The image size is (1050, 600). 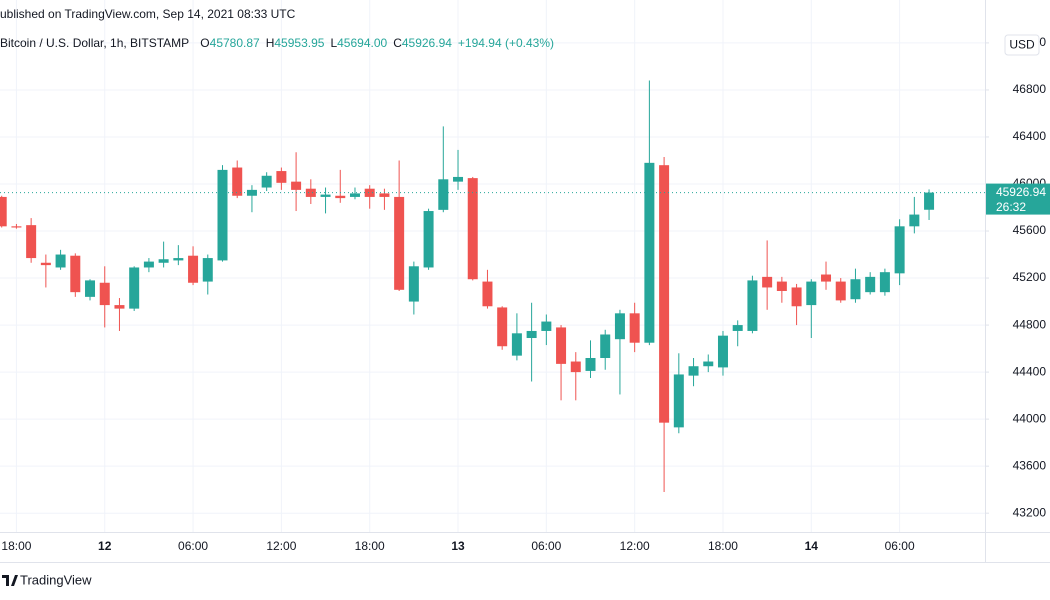 What do you see at coordinates (397, 43) in the screenshot?
I see `legend-key: C` at bounding box center [397, 43].